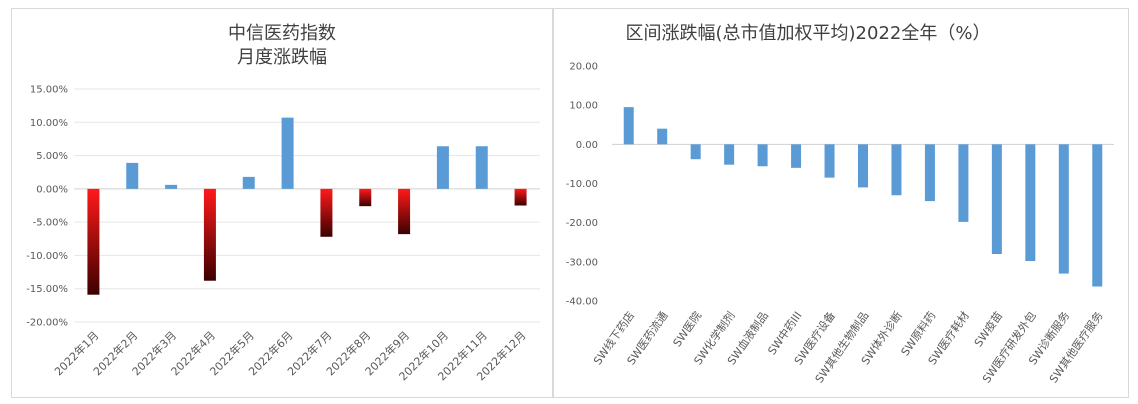 The width and height of the screenshot is (1138, 404). What do you see at coordinates (47, 256) in the screenshot?
I see `y-tick-label: -10.00%` at bounding box center [47, 256].